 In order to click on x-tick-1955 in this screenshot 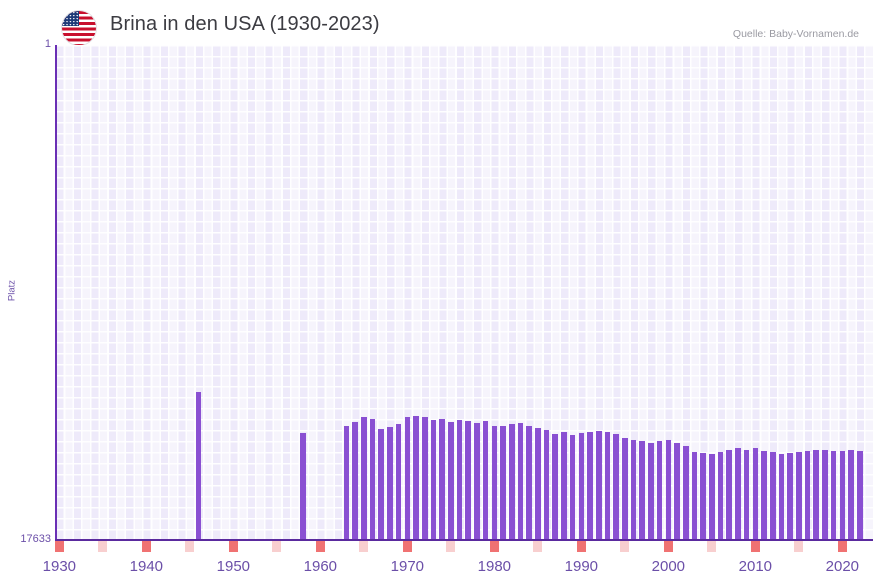, I will do `click(277, 546)`.